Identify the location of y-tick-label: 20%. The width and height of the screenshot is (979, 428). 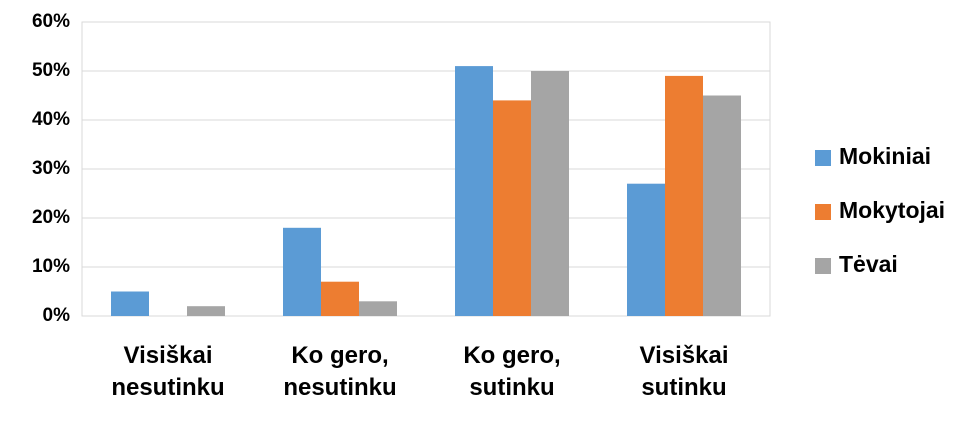
(51, 217).